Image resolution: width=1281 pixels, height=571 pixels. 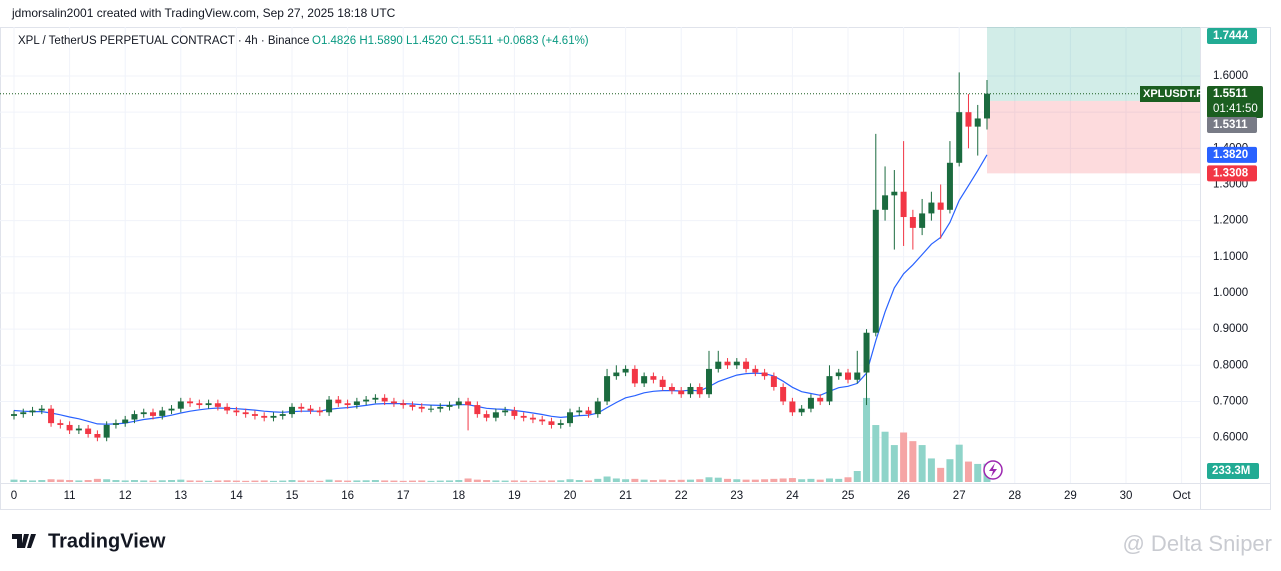 I want to click on stop-zone, so click(x=1093, y=137).